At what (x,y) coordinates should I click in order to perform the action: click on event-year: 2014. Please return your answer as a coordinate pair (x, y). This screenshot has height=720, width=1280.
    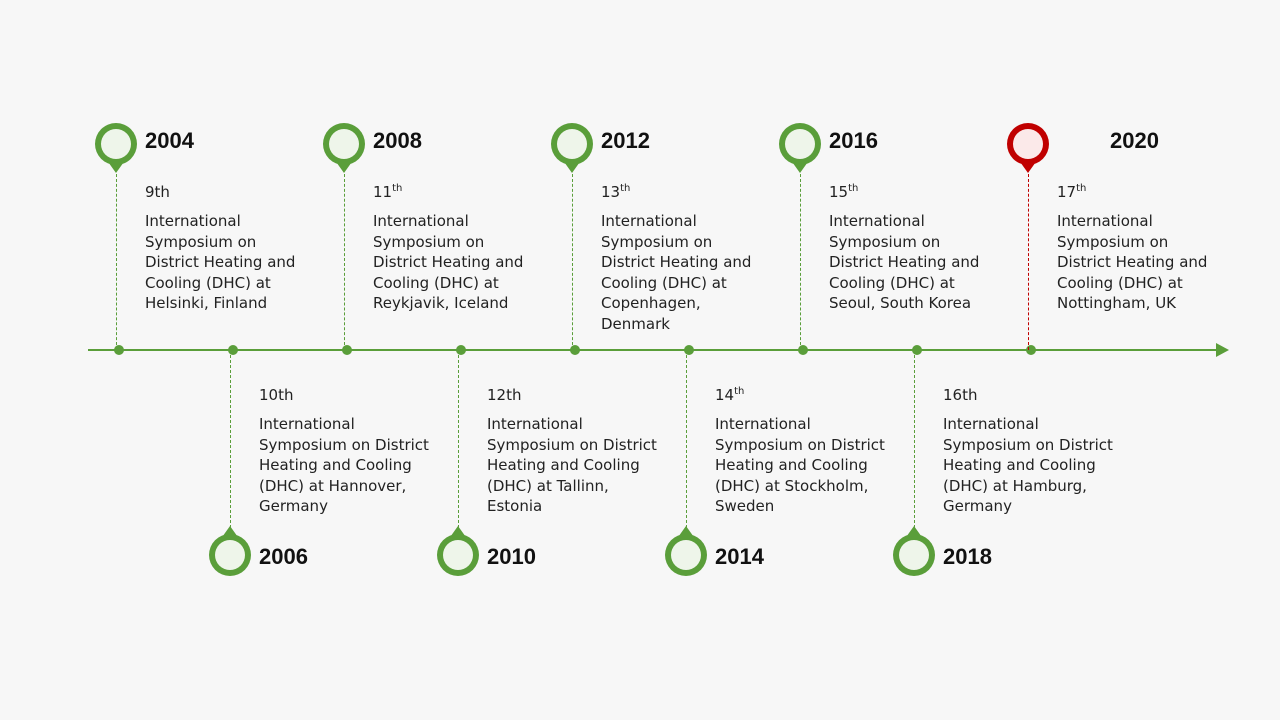
    Looking at the image, I should click on (739, 556).